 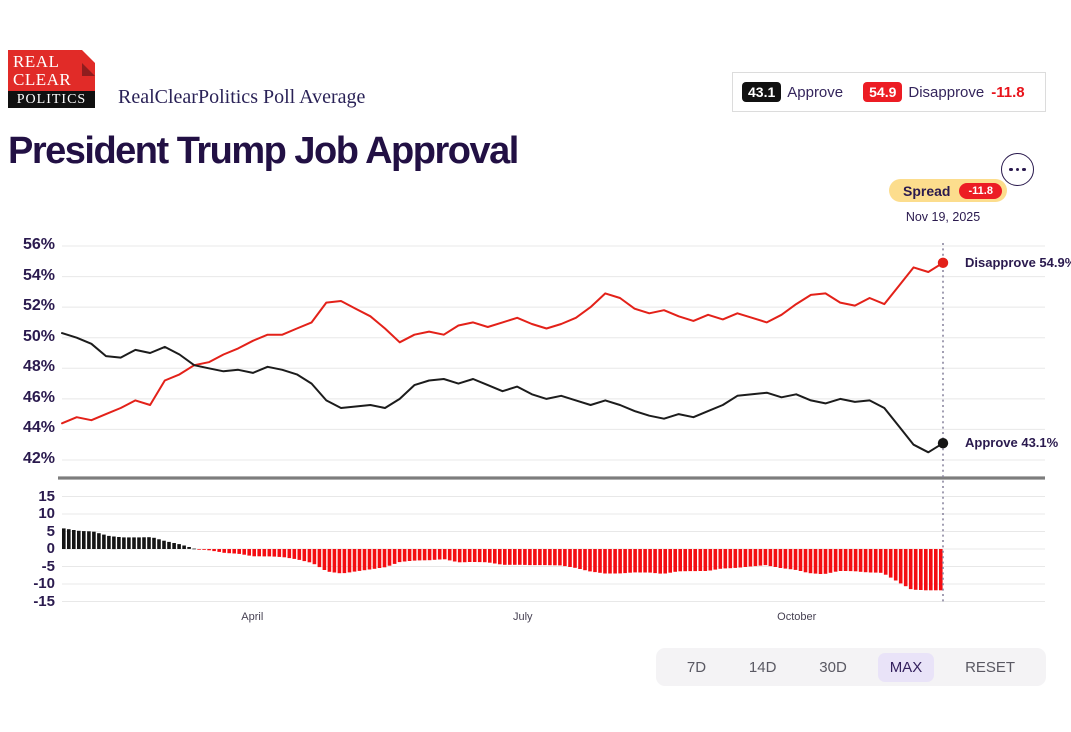 I want to click on approve-end-label: Approve 43.1%, so click(x=1012, y=442).